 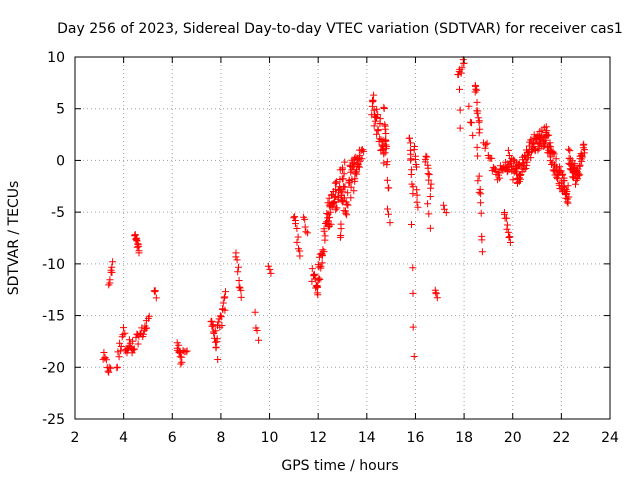 What do you see at coordinates (123, 438) in the screenshot?
I see `x-tick-label: 4` at bounding box center [123, 438].